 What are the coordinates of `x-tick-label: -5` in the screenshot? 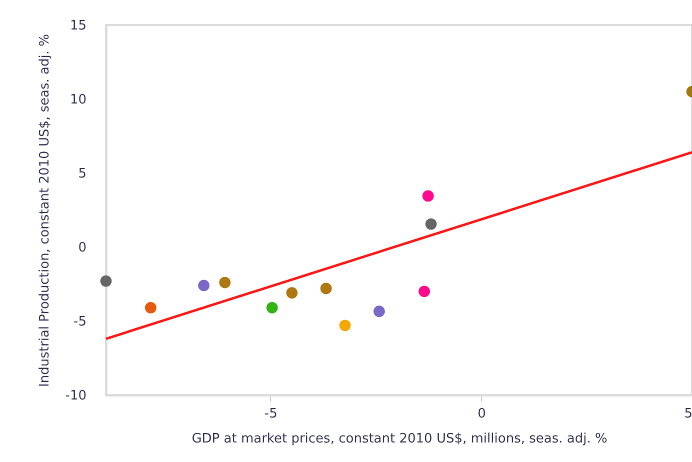 It's located at (271, 414).